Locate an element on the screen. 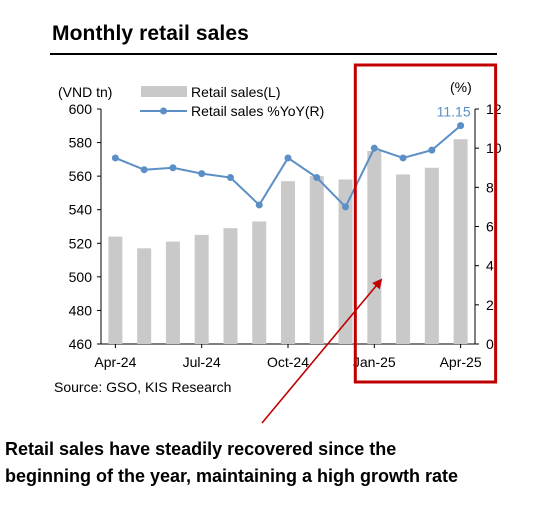 The width and height of the screenshot is (547, 518). left-tick-label: 560 is located at coordinates (81, 176).